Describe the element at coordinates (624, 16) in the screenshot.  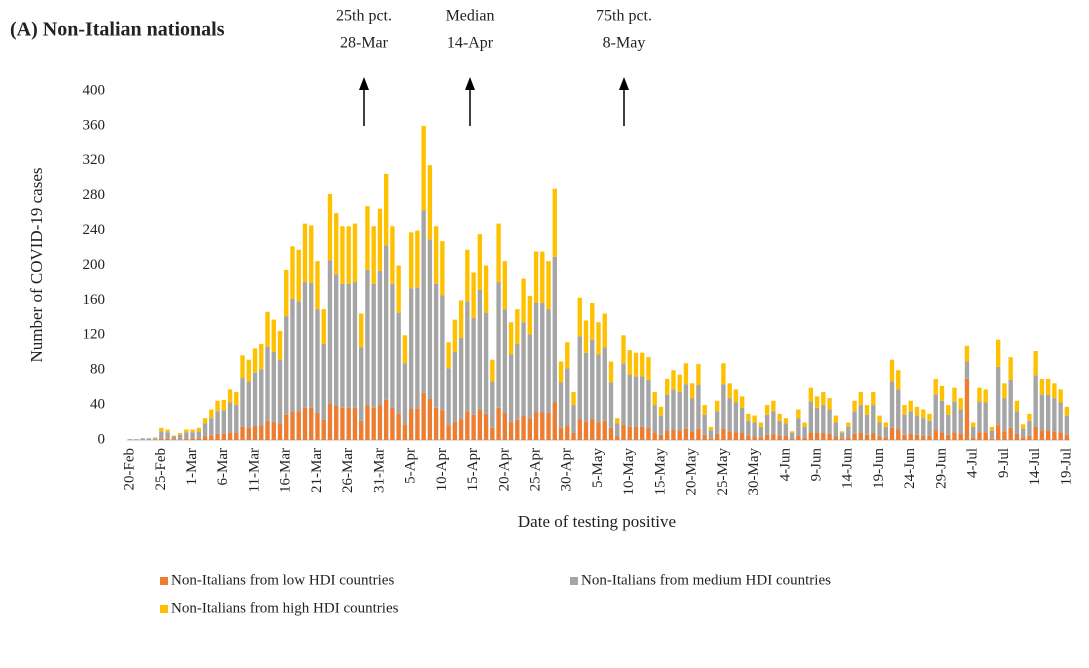
I see `annotation-label: 75th pct.` at that location.